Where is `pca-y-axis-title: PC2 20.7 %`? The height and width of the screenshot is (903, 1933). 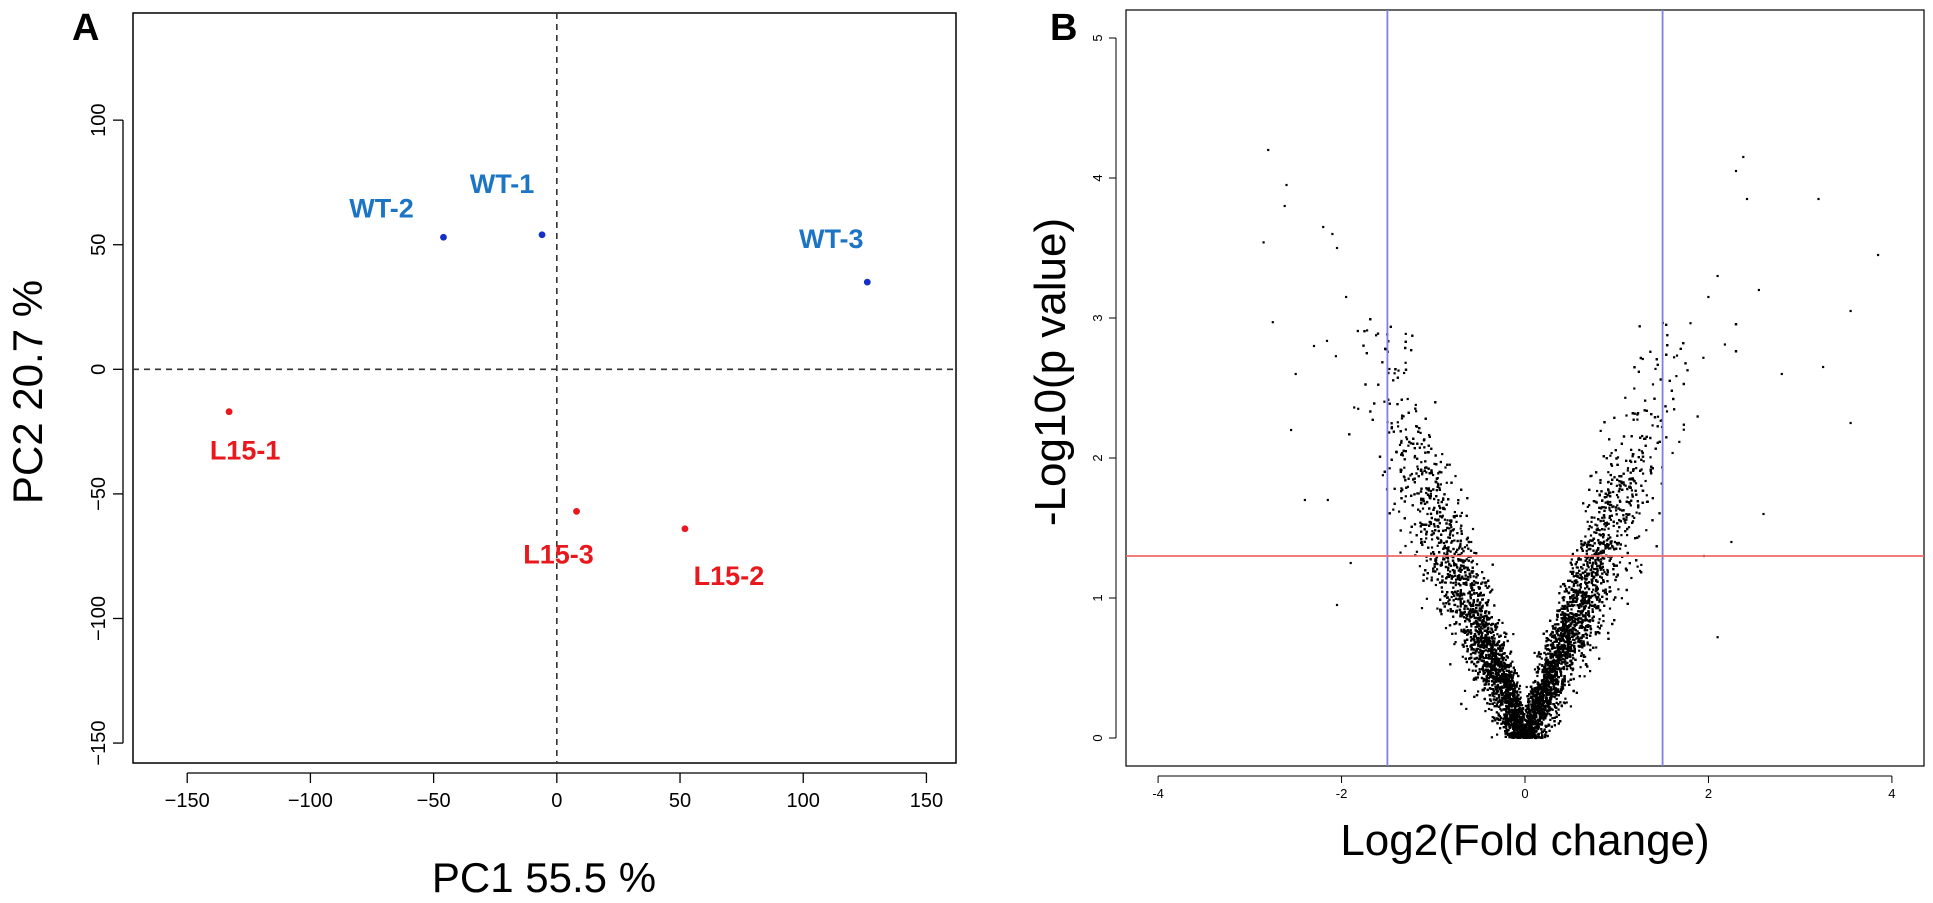
pca-y-axis-title: PC2 20.7 % is located at coordinates (27, 392).